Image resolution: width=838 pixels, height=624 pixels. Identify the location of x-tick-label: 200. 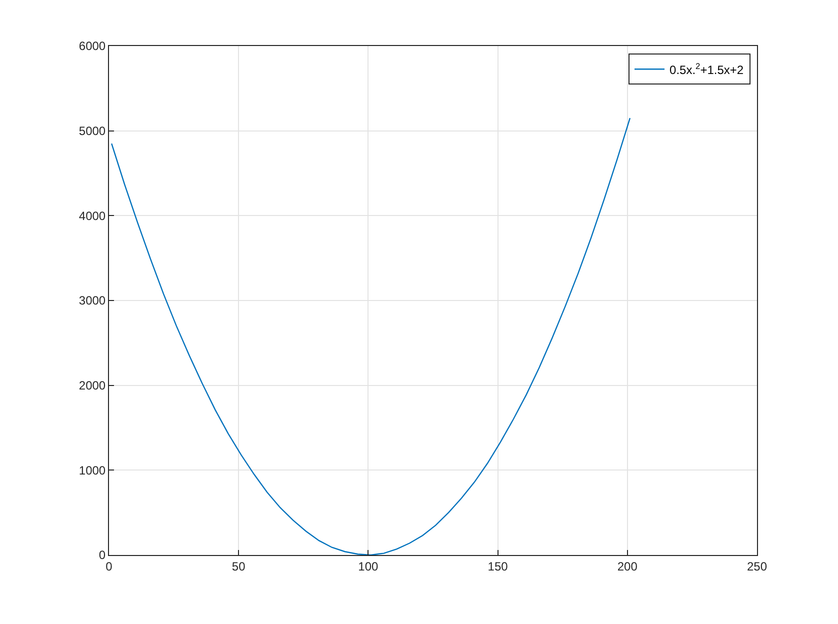
(627, 566).